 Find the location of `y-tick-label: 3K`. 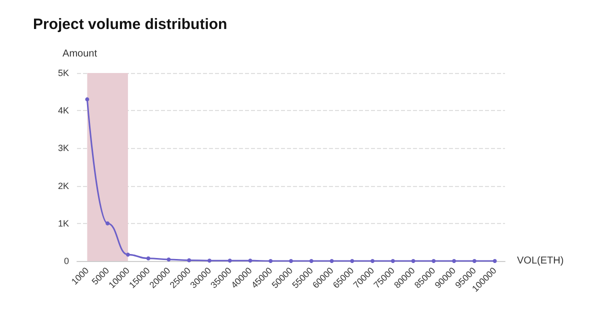

y-tick-label: 3K is located at coordinates (63, 148).